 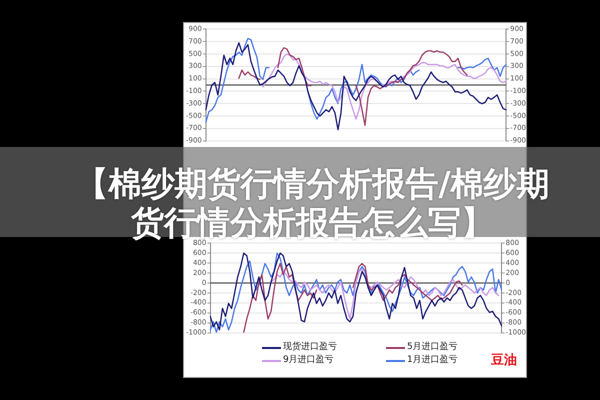 I want to click on legend-label: 现货进口盈亏, so click(x=310, y=347).